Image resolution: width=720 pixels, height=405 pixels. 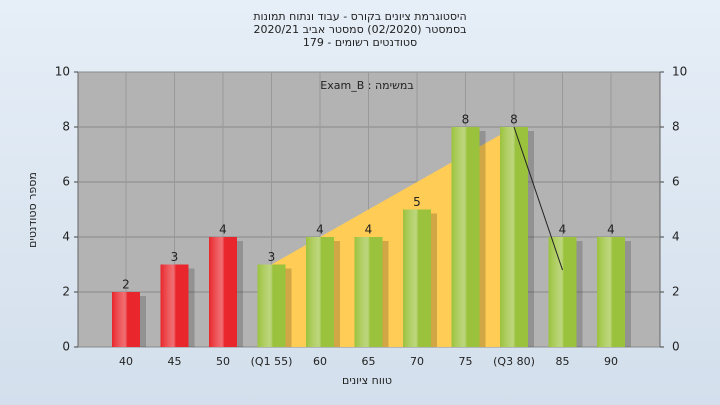 I want to click on y-tick-label: 10, so click(x=62, y=72).